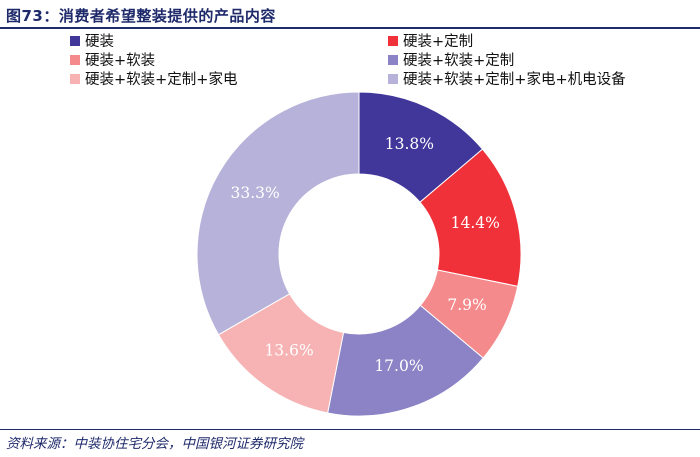  Describe the element at coordinates (398, 366) in the screenshot. I see `slice-label-3: 17.0%` at that location.